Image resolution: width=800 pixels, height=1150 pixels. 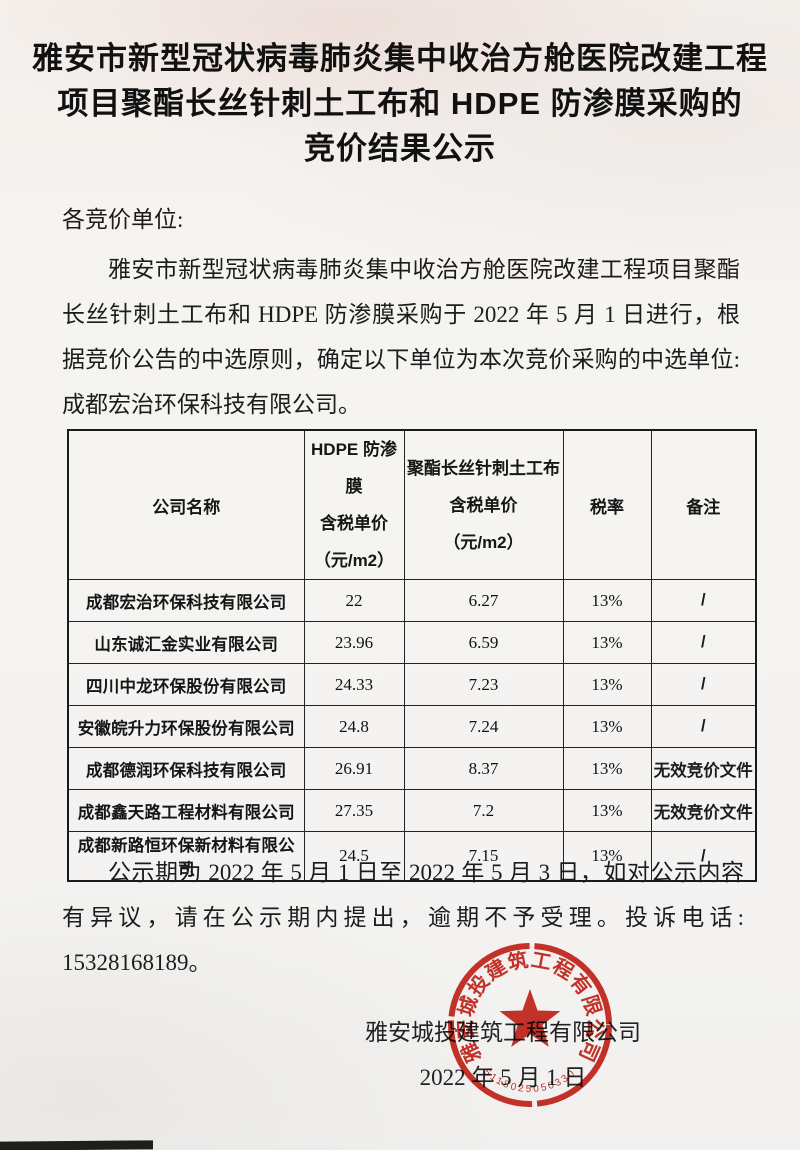 What do you see at coordinates (607, 504) in the screenshot?
I see `col-header-tax-rate: 税率` at bounding box center [607, 504].